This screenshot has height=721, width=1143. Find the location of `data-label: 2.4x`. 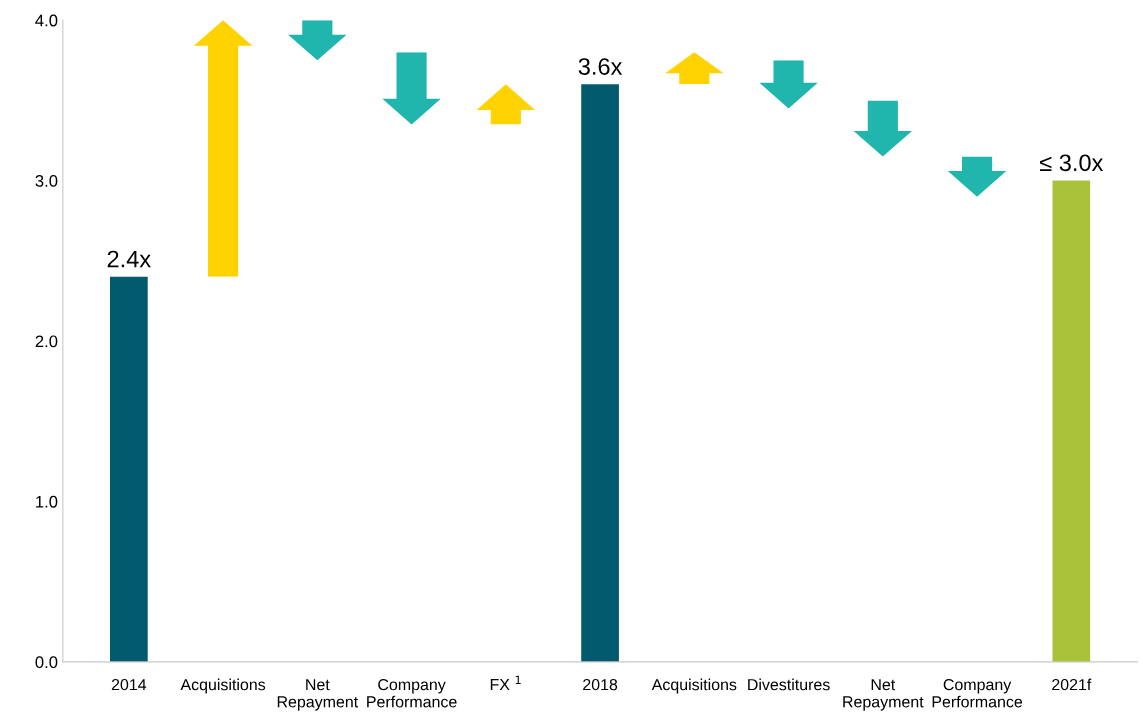

data-label: 2.4x is located at coordinates (129, 259).